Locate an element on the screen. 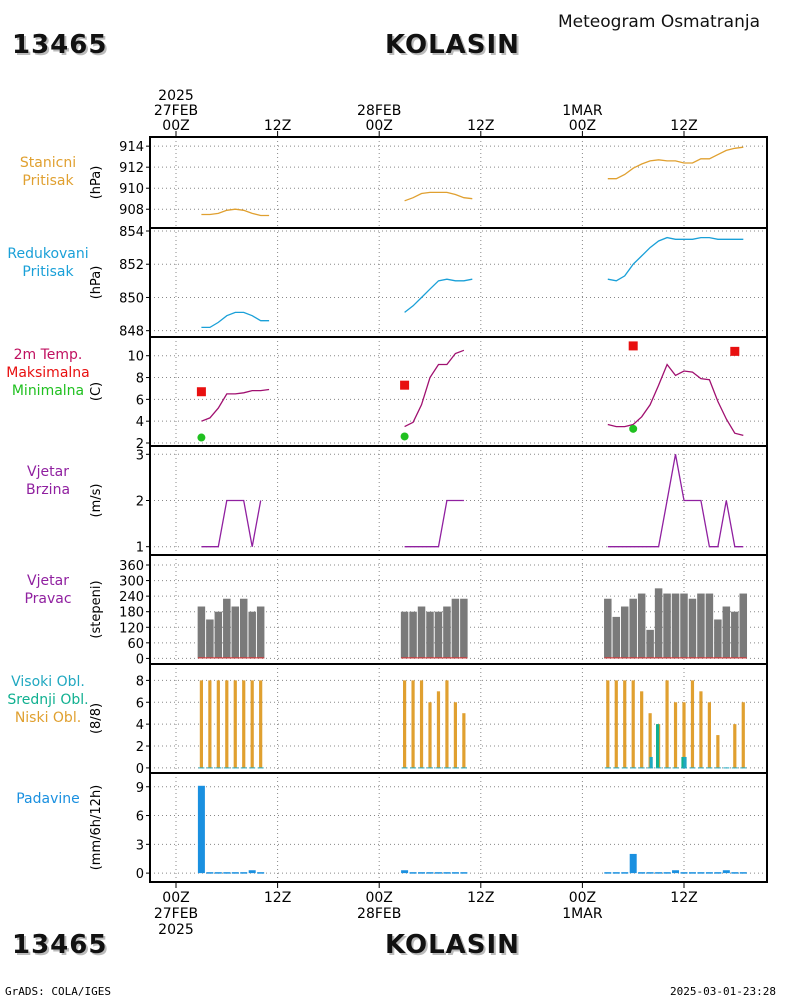 The height and width of the screenshot is (1000, 800). time-axis-top-label: 28FEB is located at coordinates (379, 111).